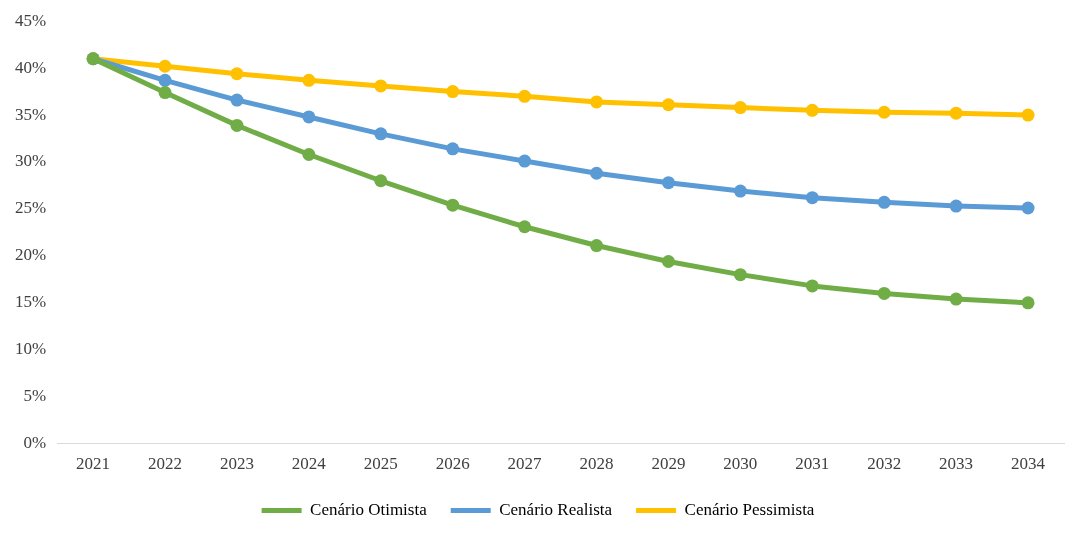 The height and width of the screenshot is (544, 1089). Describe the element at coordinates (380, 464) in the screenshot. I see `x-tick-label: 2025` at that location.